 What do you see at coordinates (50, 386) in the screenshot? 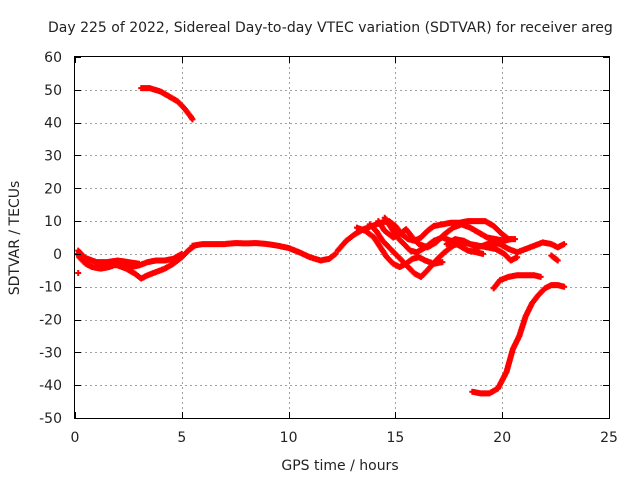
I see `y-tick-label: -40` at bounding box center [50, 386].